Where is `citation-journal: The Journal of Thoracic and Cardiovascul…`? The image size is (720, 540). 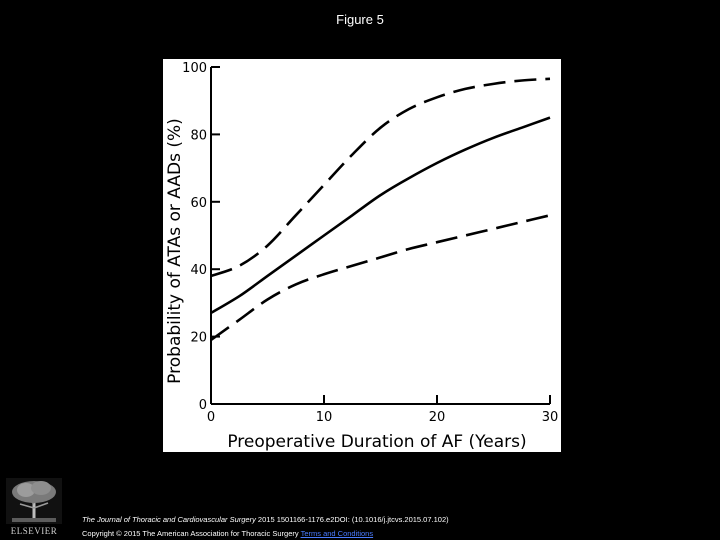 citation-journal: The Journal of Thoracic and Cardiovascul… is located at coordinates (169, 519).